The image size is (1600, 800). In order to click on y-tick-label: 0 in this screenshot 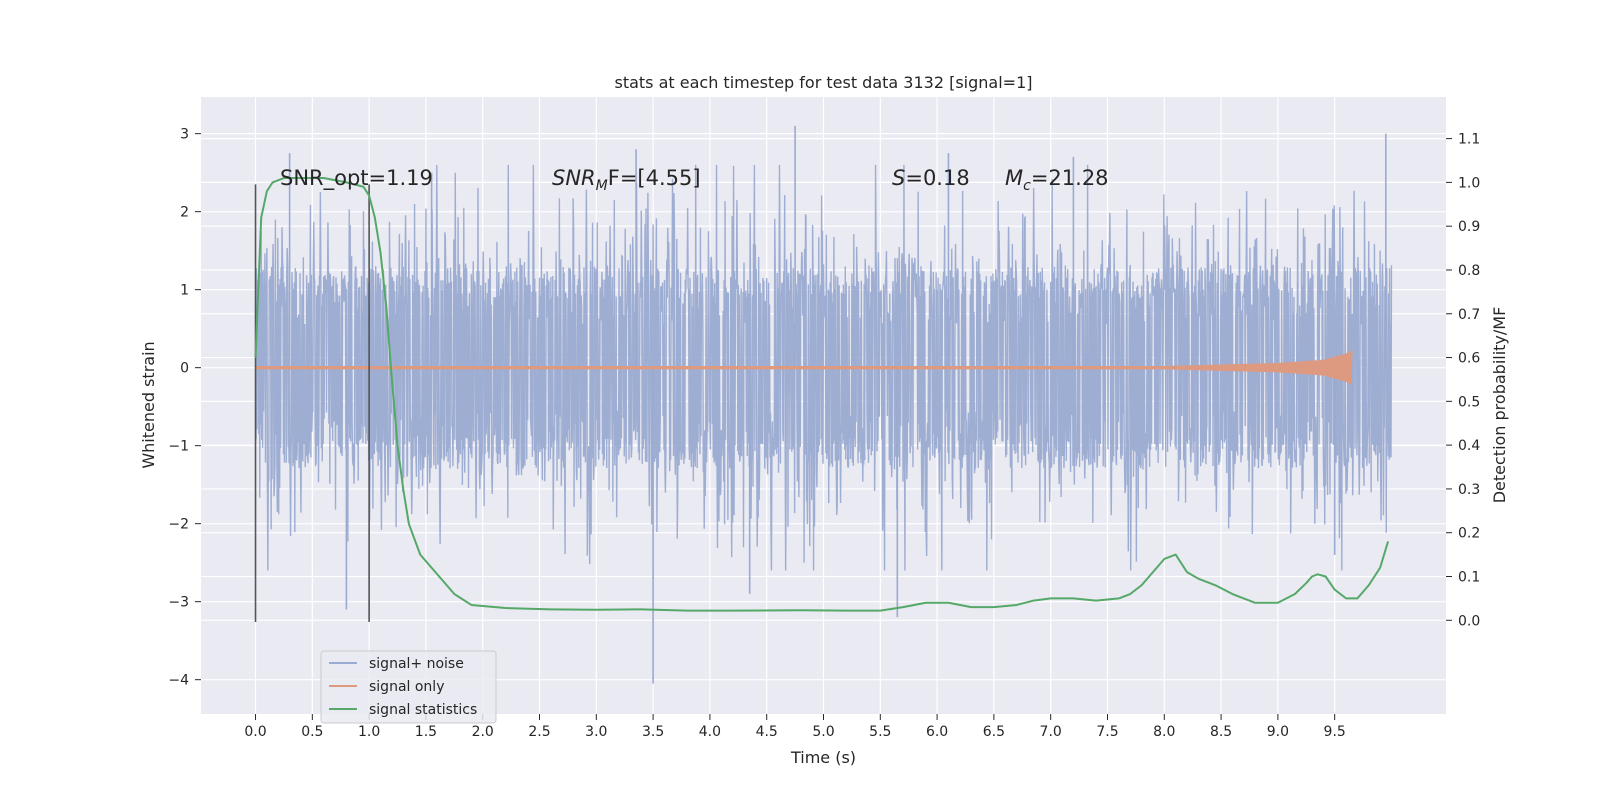, I will do `click(184, 369)`.